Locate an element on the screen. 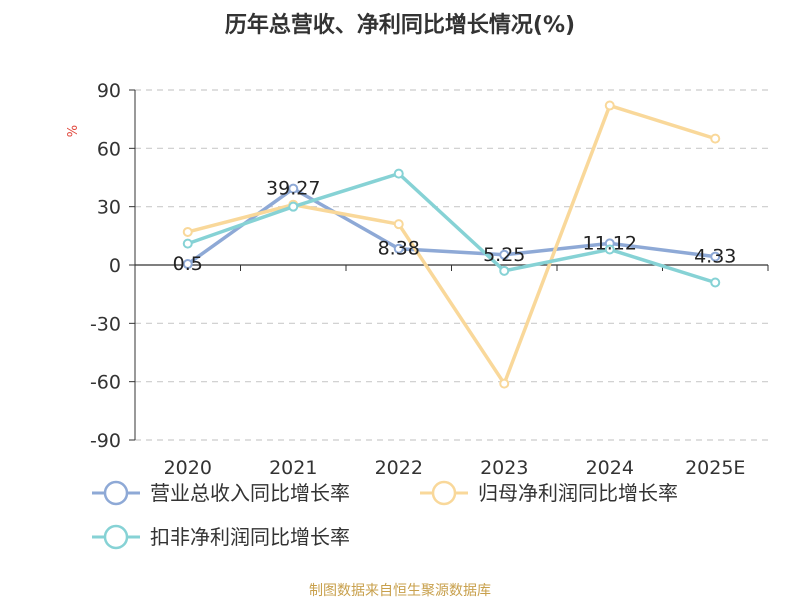 This screenshot has height=600, width=800. chart-title: 历年总营收、净利同比增长情况(%) is located at coordinates (400, 25).